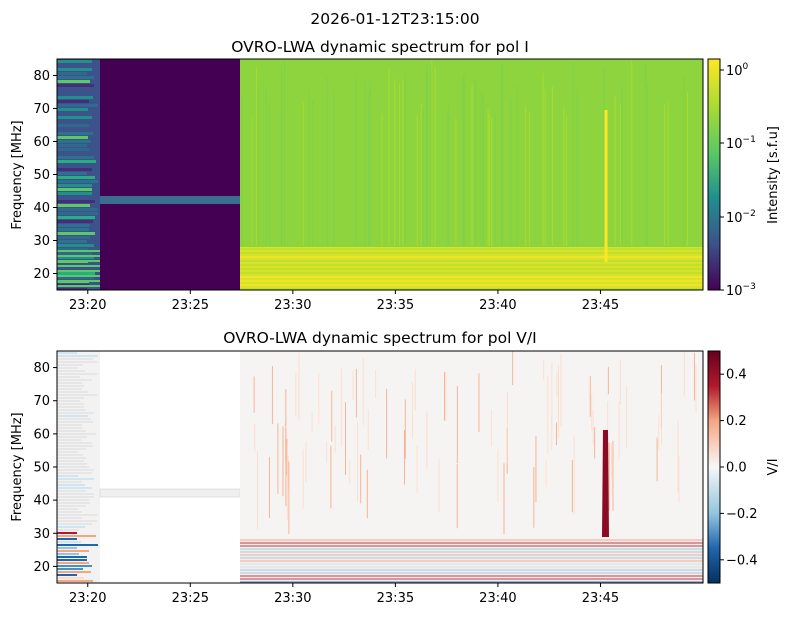 This screenshot has width=790, height=617. What do you see at coordinates (41, 208) in the screenshot?
I see `y-tick-label: 40` at bounding box center [41, 208].